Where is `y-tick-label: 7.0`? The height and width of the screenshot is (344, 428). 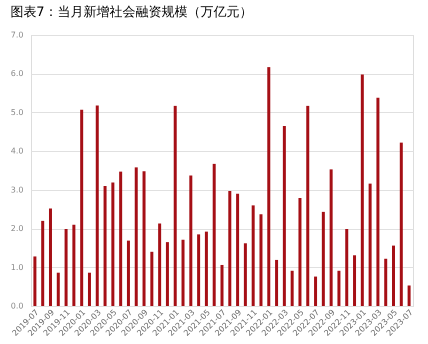 y-tick-label: 7.0 is located at coordinates (17, 35).